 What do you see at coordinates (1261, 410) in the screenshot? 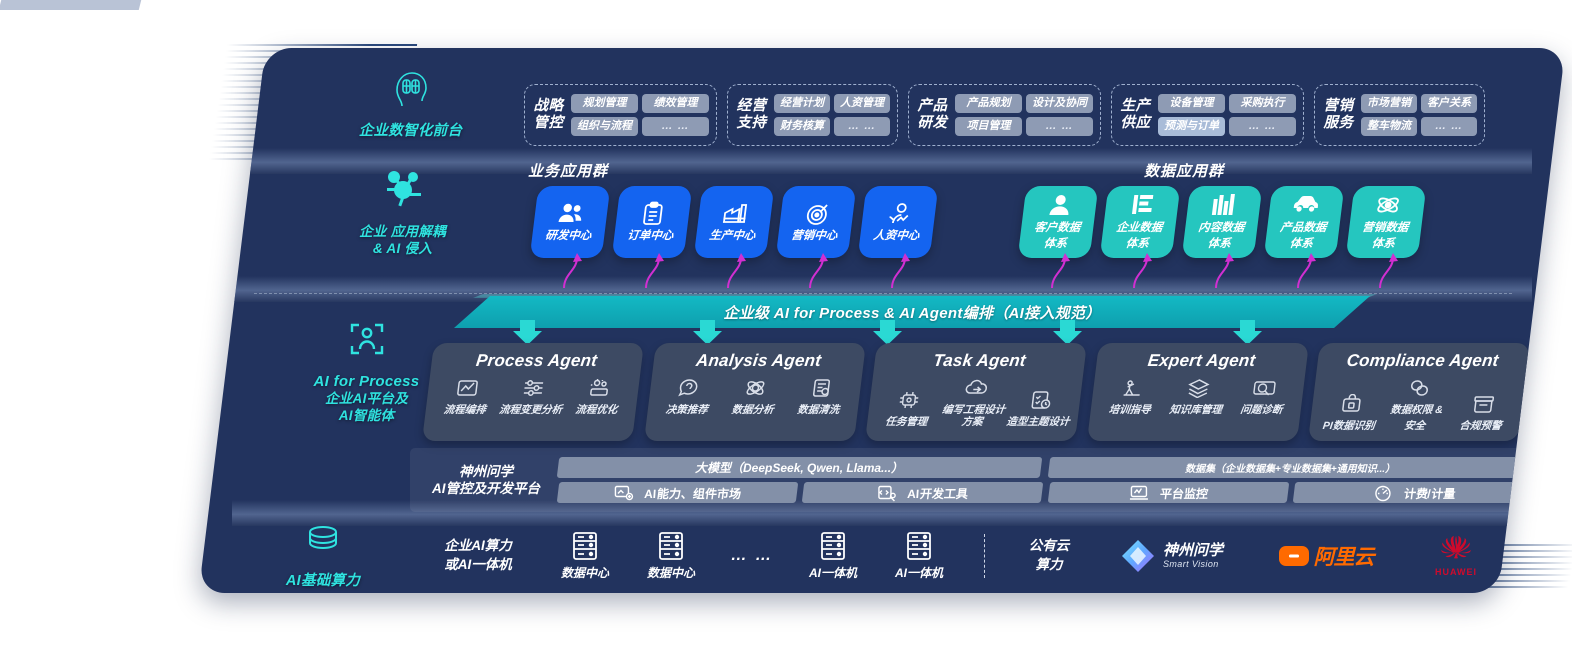
I see `agent-item-label: 问题诊断` at bounding box center [1261, 410].